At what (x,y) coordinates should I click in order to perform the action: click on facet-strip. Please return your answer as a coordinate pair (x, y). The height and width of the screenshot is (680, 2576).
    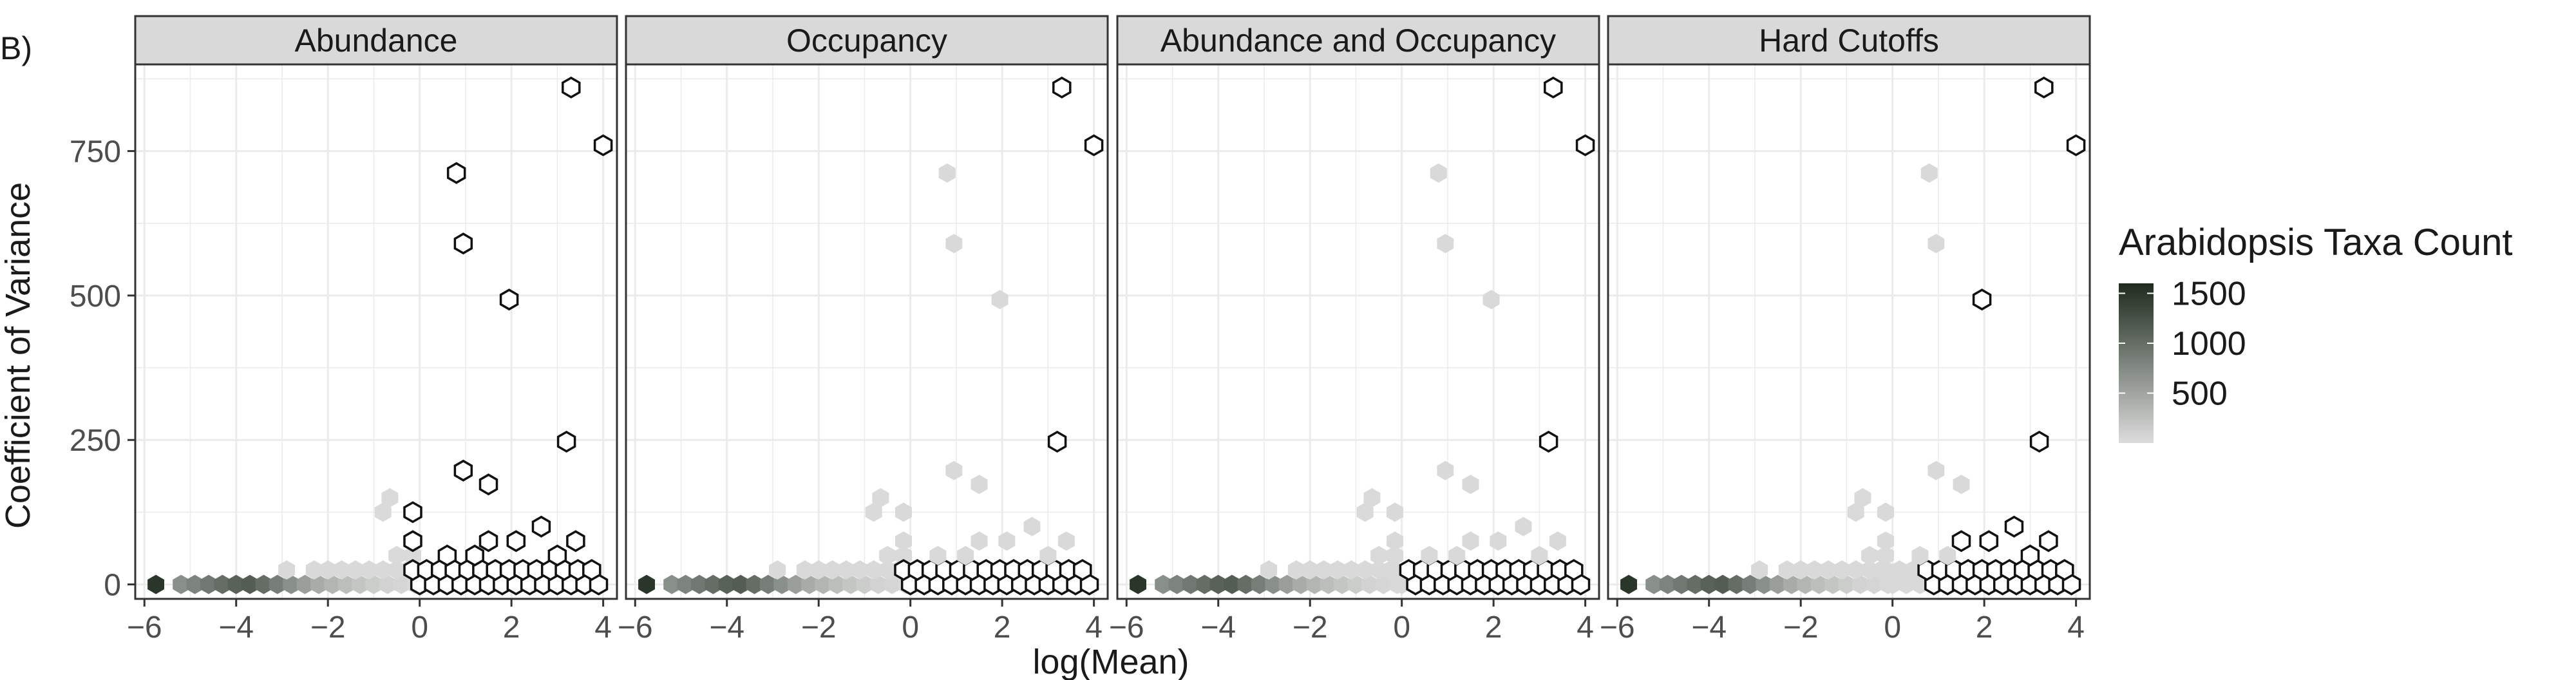
    Looking at the image, I should click on (376, 40).